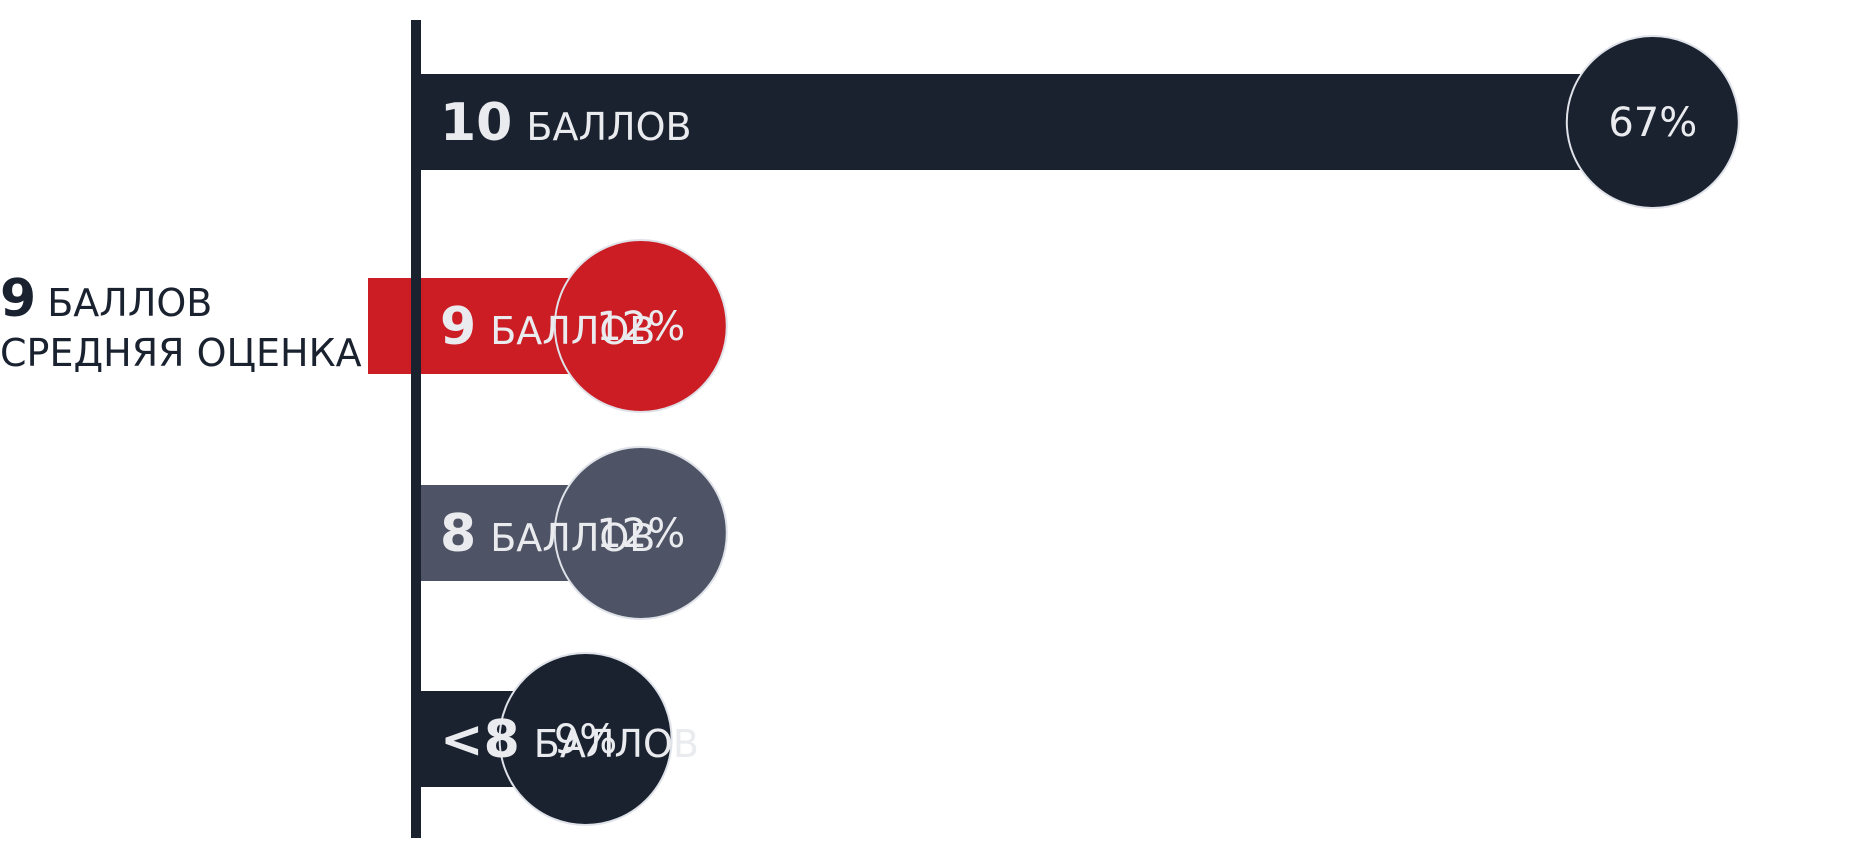 This screenshot has width=1852, height=847. I want to click on value-label-2: 12%, so click(640, 534).